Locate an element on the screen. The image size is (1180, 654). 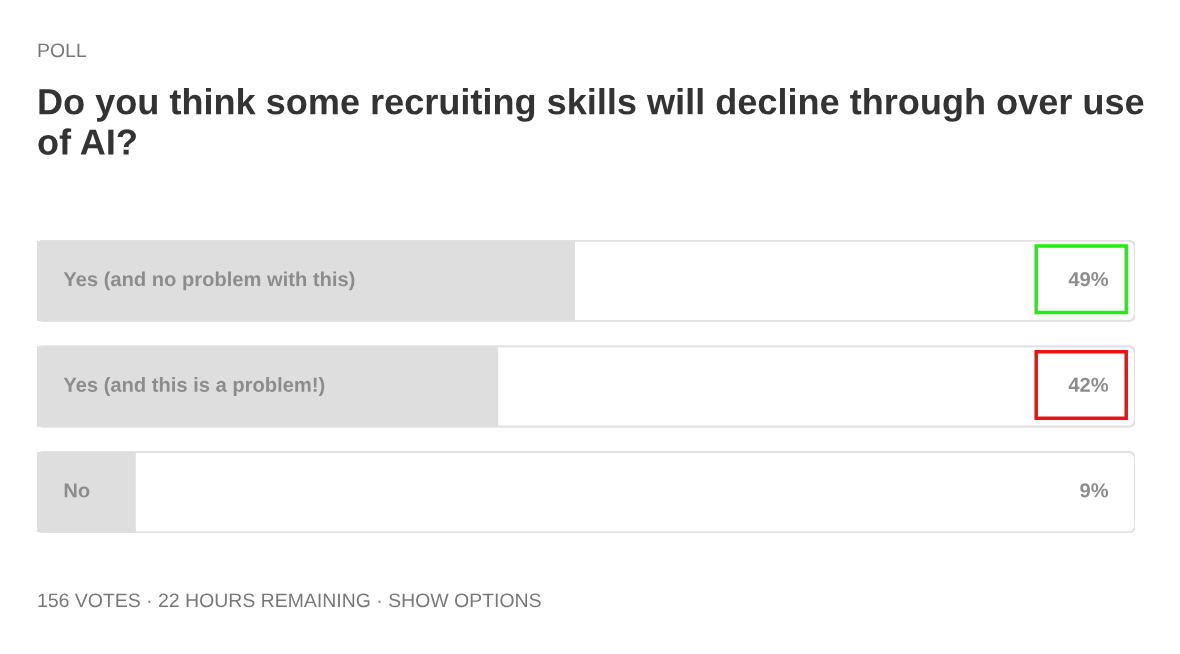
data-label: 49% is located at coordinates (1088, 279).